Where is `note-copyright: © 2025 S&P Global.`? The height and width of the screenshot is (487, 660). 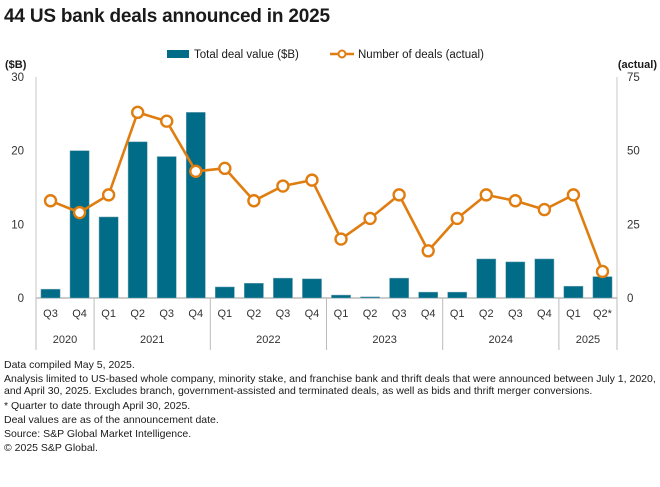
note-copyright: © 2025 S&P Global. is located at coordinates (51, 448).